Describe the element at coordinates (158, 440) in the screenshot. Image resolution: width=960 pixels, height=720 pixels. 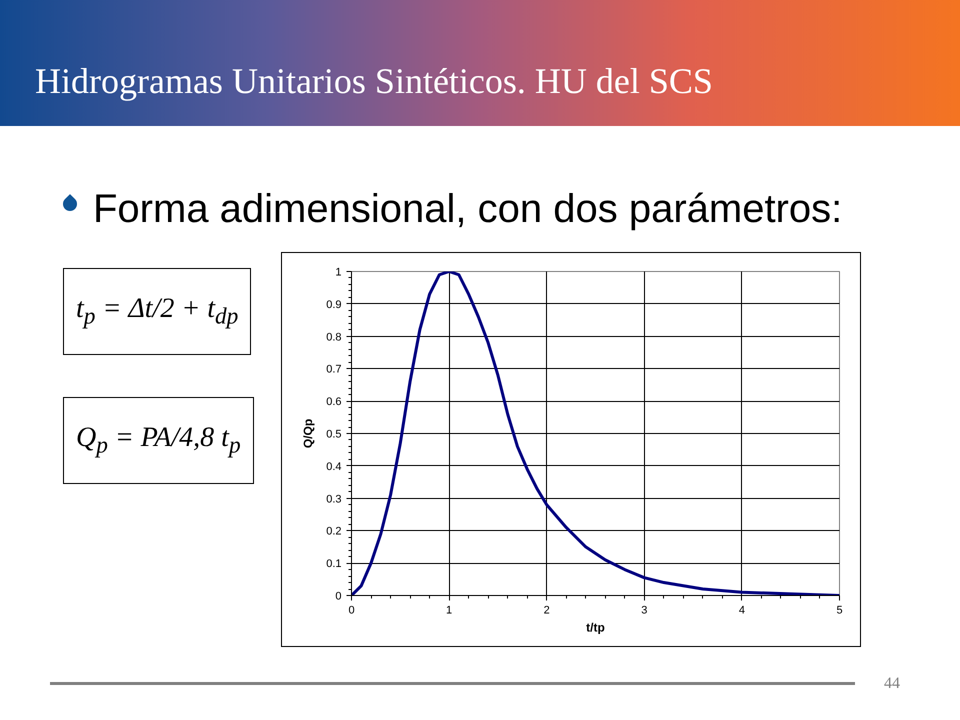
I see `text: Q$_{p}$ = PA/4,8 t$_{p}$` at that location.